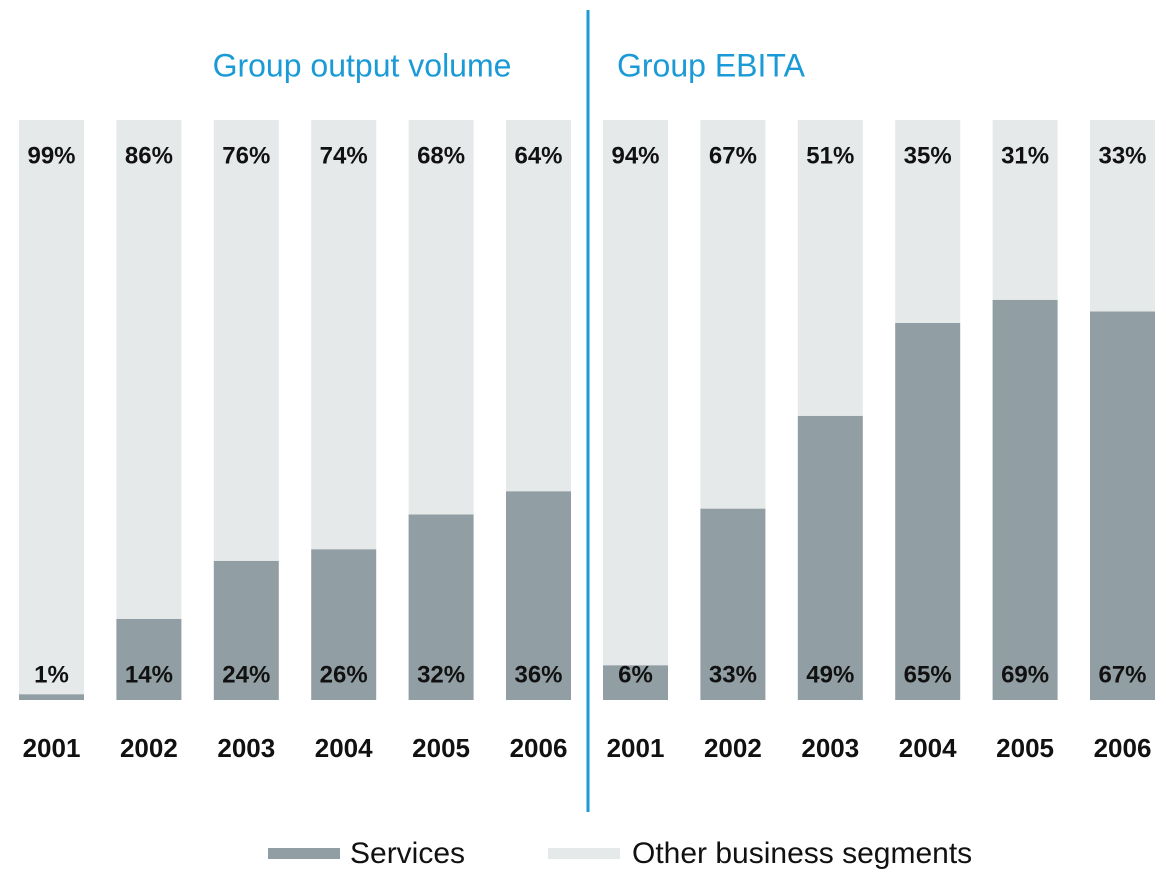 Image resolution: width=1166 pixels, height=875 pixels. I want to click on data-label: 36%, so click(538, 674).